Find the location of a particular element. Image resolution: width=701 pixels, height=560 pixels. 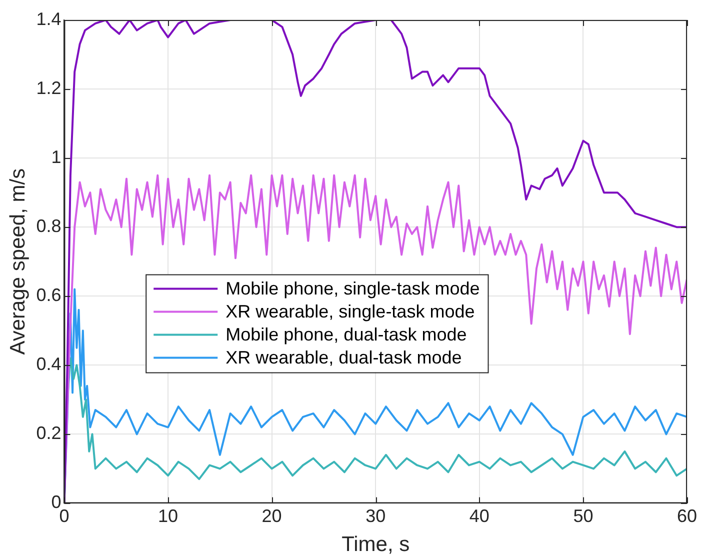

legend-label: XR wearable, single-task mode is located at coordinates (350, 312).